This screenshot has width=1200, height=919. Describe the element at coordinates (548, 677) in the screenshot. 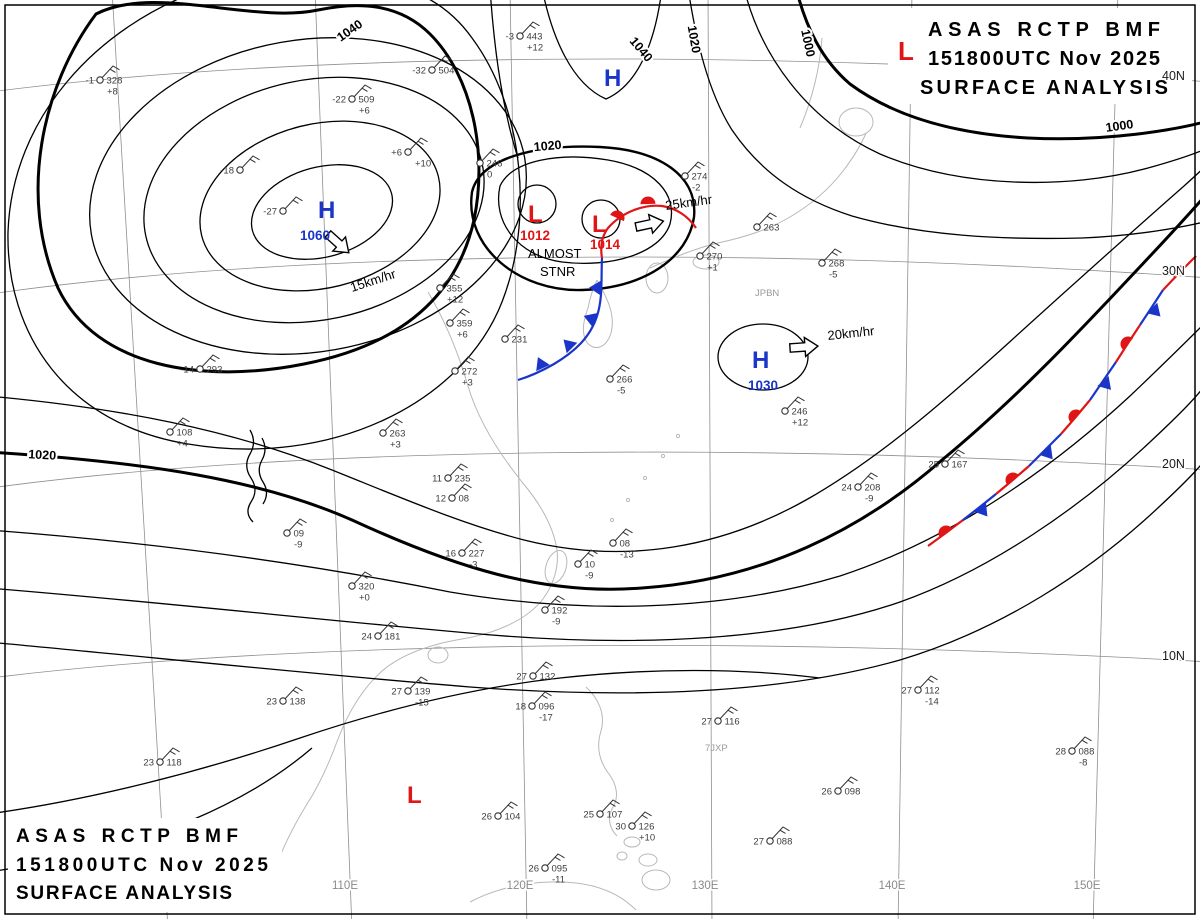

I see `station-pressure: 132` at that location.